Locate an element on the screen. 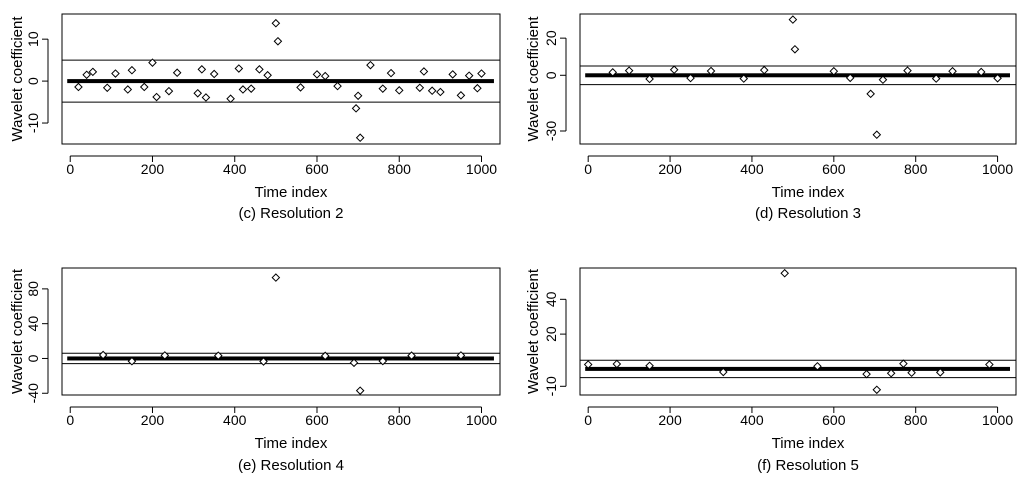  y-tick-label: -30 is located at coordinates (551, 131).